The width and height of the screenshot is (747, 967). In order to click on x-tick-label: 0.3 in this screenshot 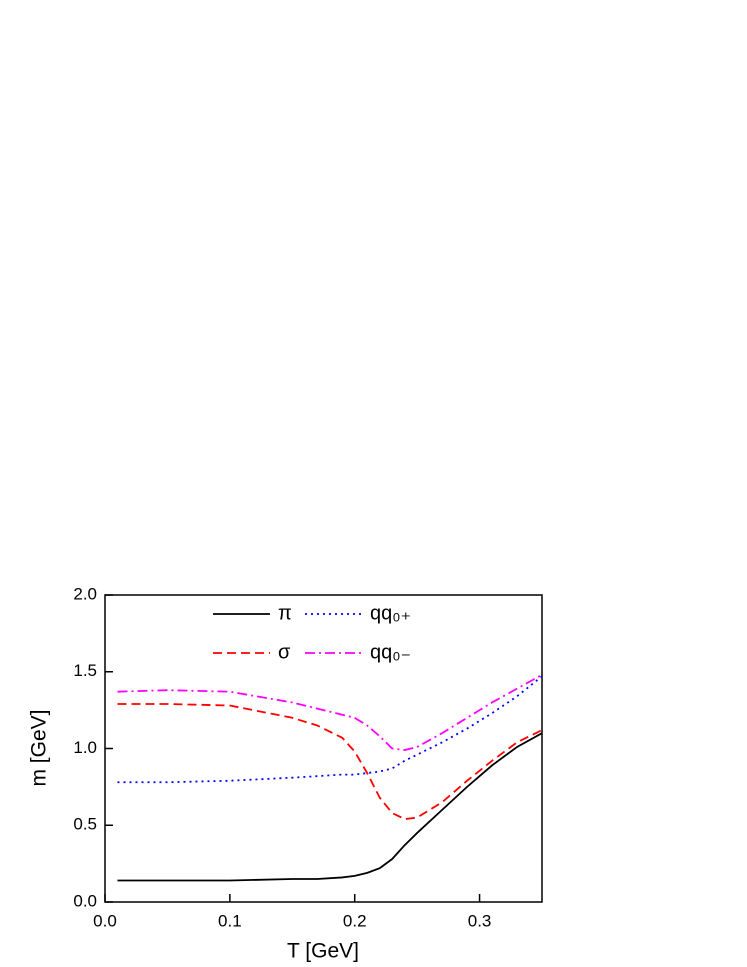, I will do `click(480, 920)`.